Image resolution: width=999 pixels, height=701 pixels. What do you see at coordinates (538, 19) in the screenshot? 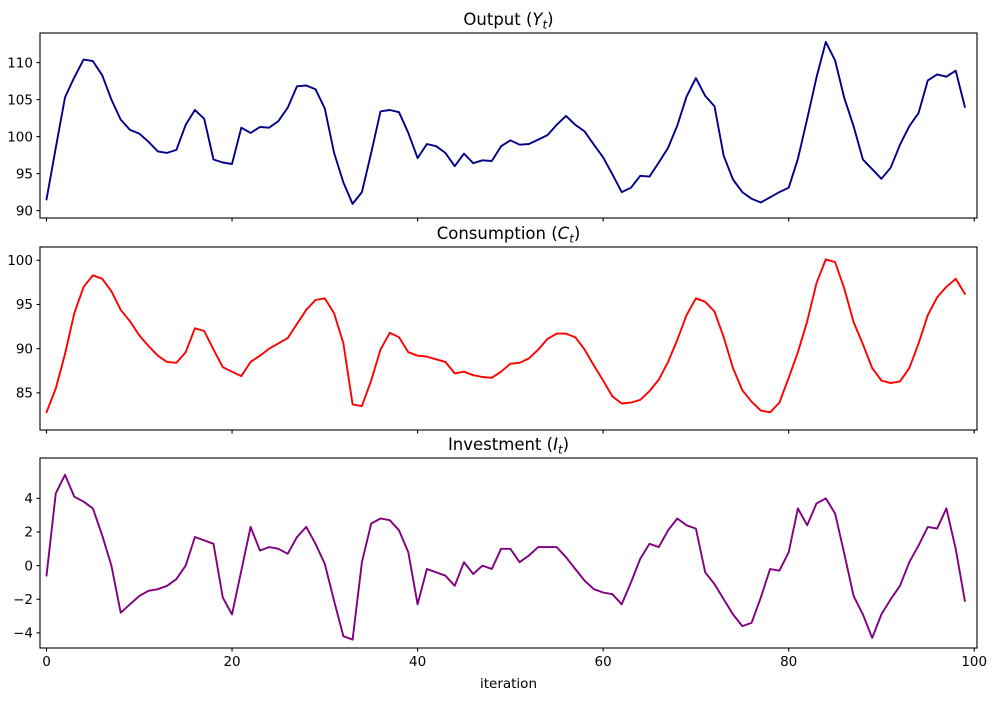
I see `title-segment: Y` at bounding box center [538, 19].